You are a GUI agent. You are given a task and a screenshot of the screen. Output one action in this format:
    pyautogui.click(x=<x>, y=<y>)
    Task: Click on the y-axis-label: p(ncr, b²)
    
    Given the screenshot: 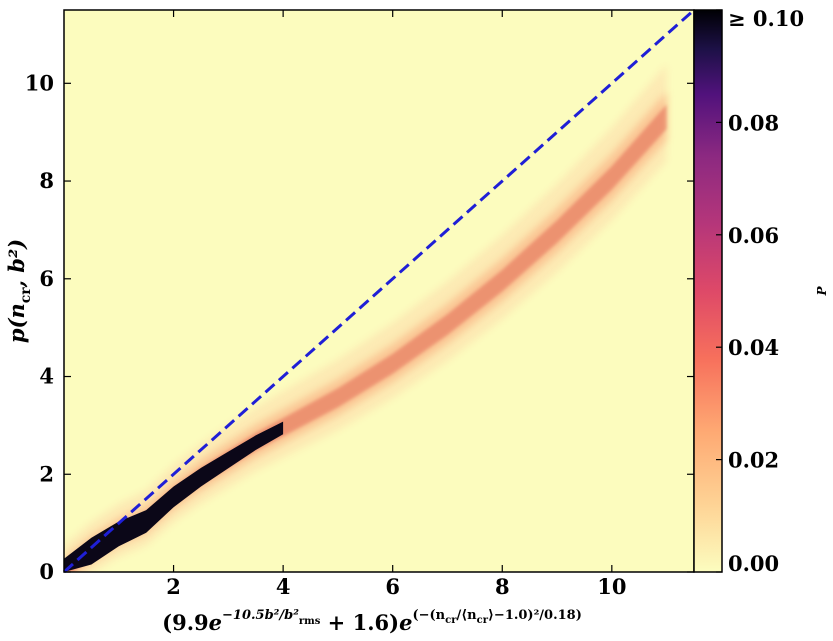 What is the action you would take?
    pyautogui.click(x=19, y=291)
    